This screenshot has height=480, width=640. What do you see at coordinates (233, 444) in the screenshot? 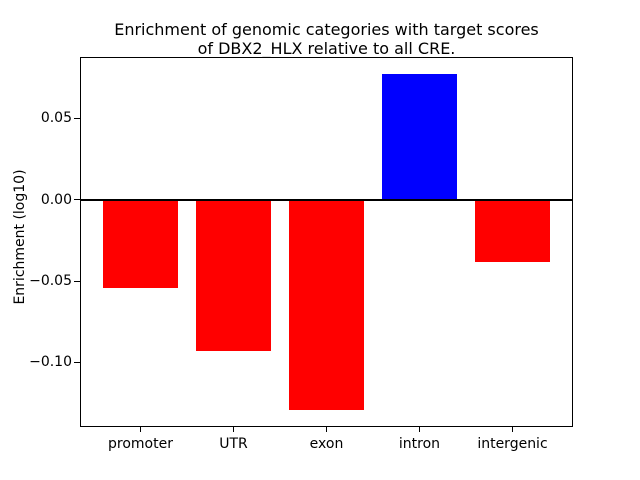
I see `x-tick-label-UTR: UTR` at bounding box center [233, 444].